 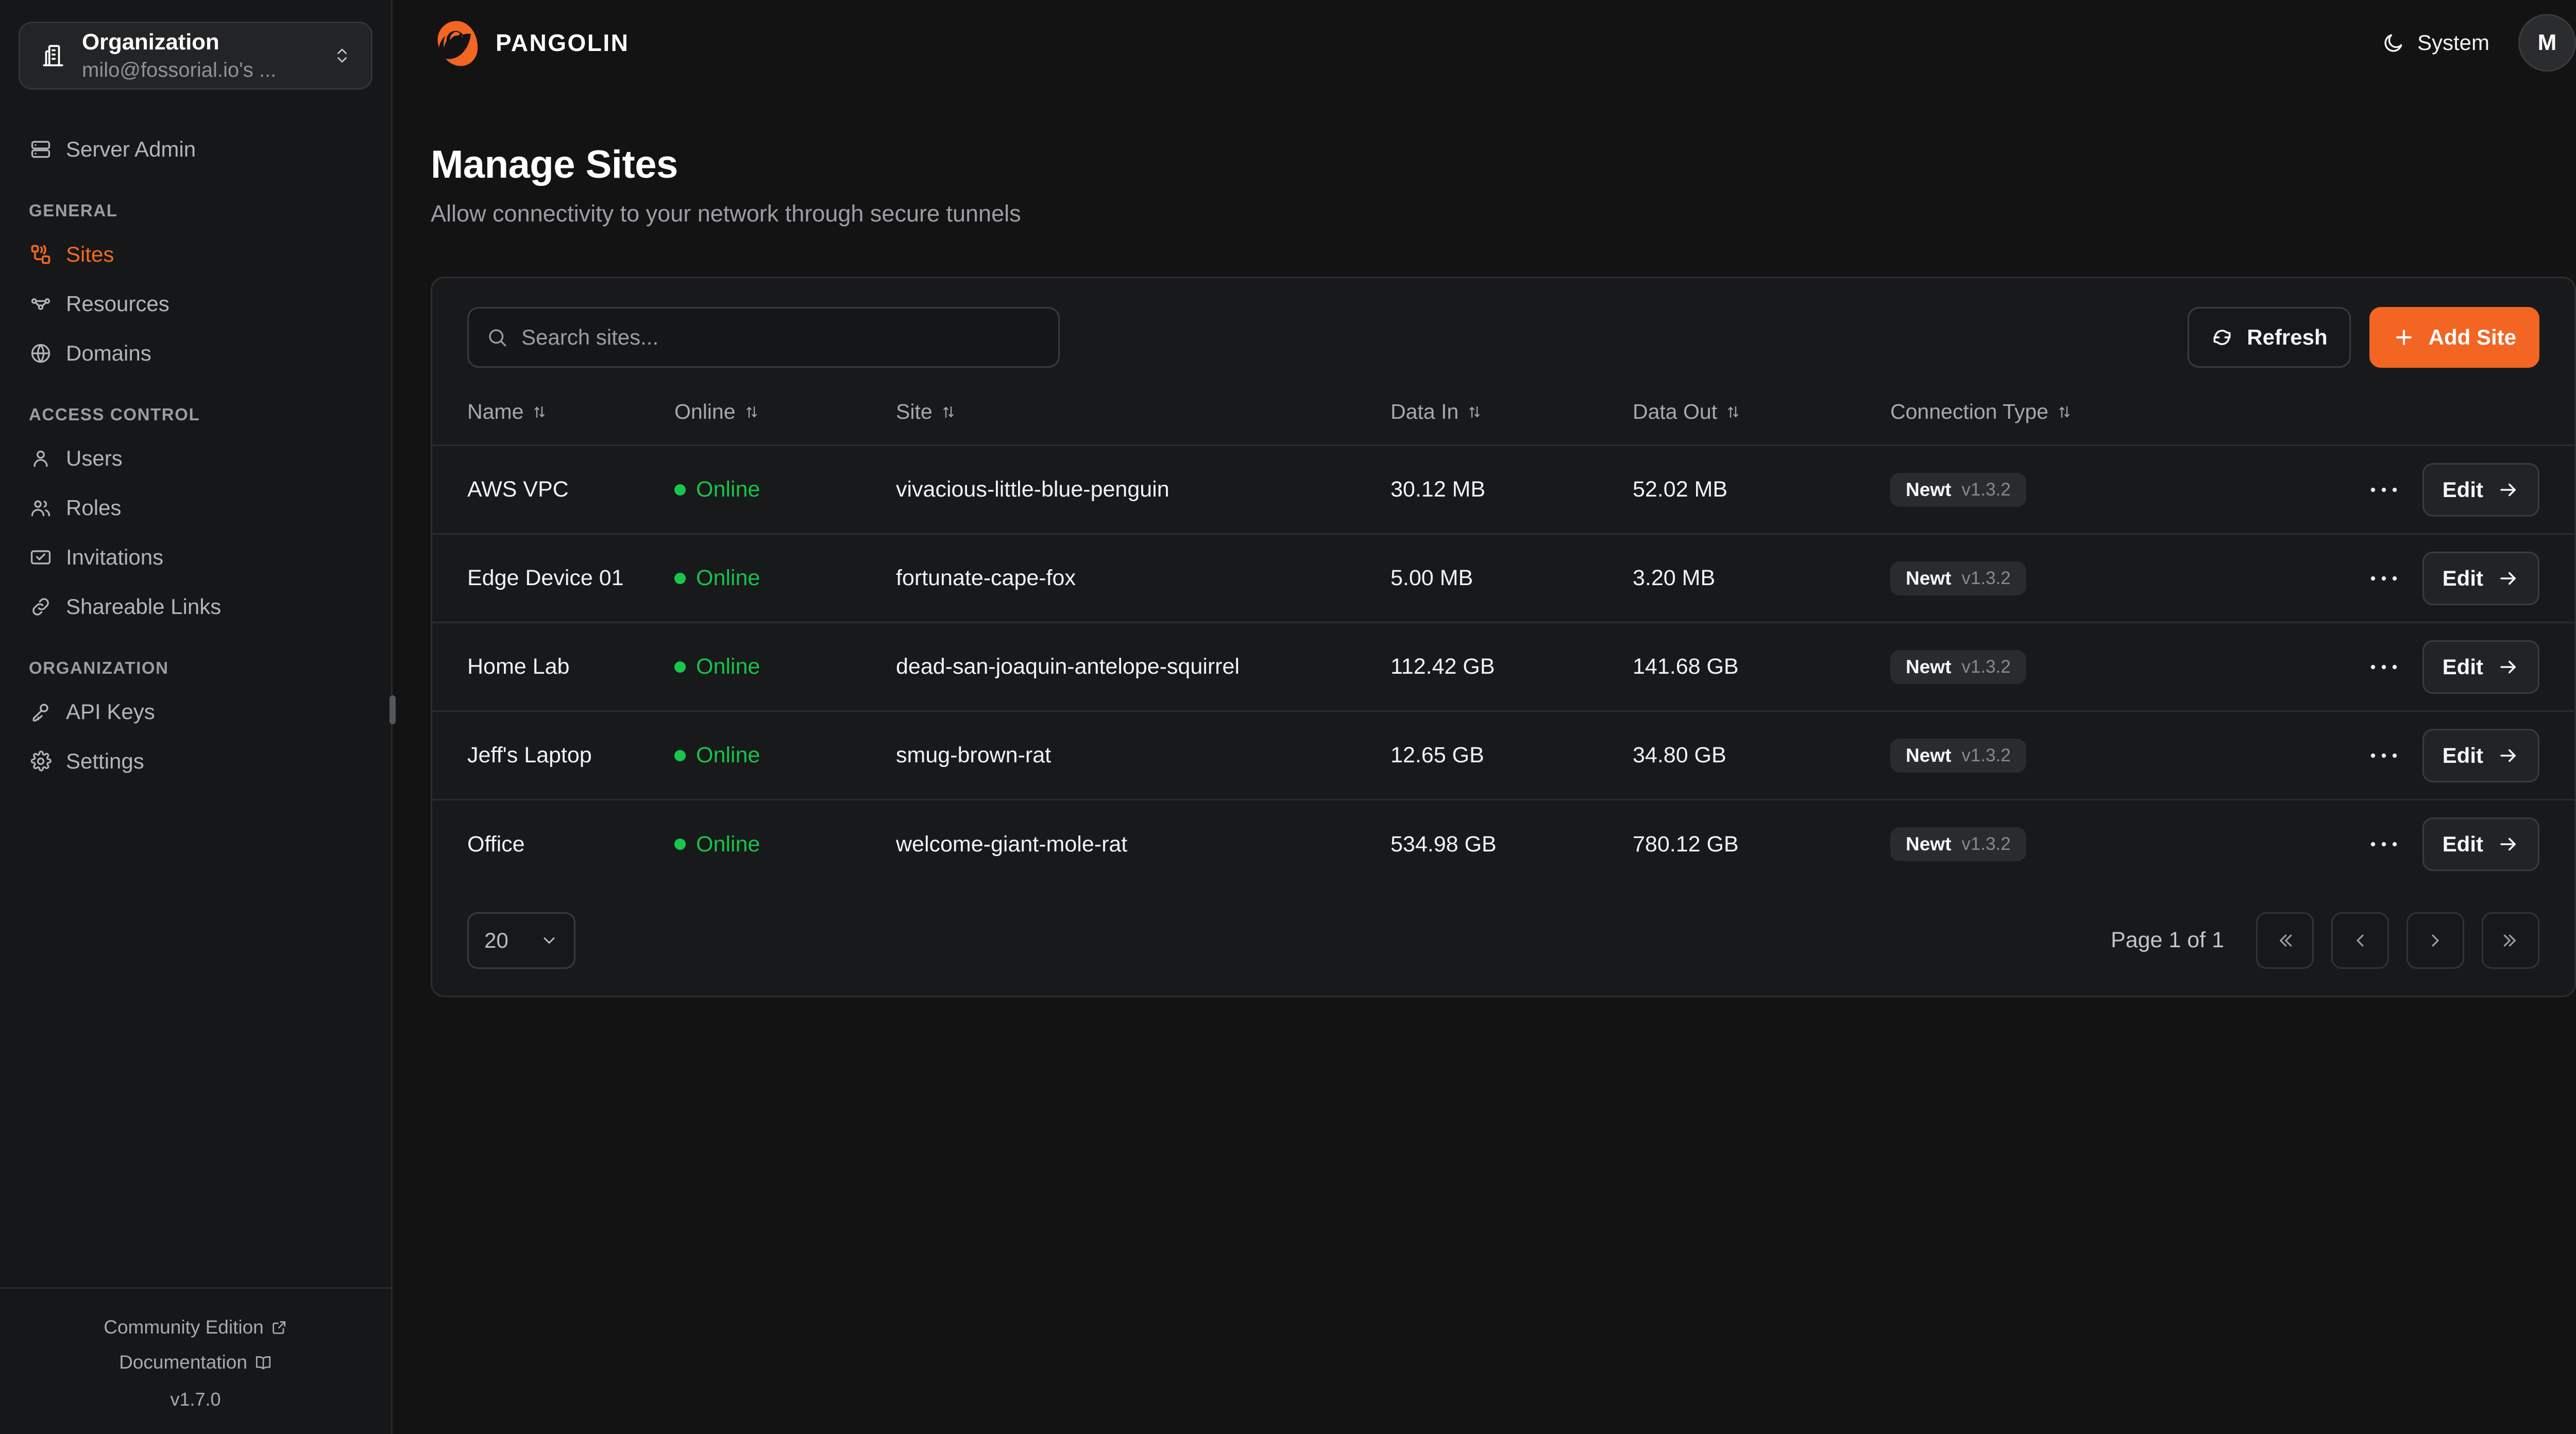 What do you see at coordinates (195, 606) in the screenshot?
I see `sidebar-item-shareable-links: Shareable Links` at bounding box center [195, 606].